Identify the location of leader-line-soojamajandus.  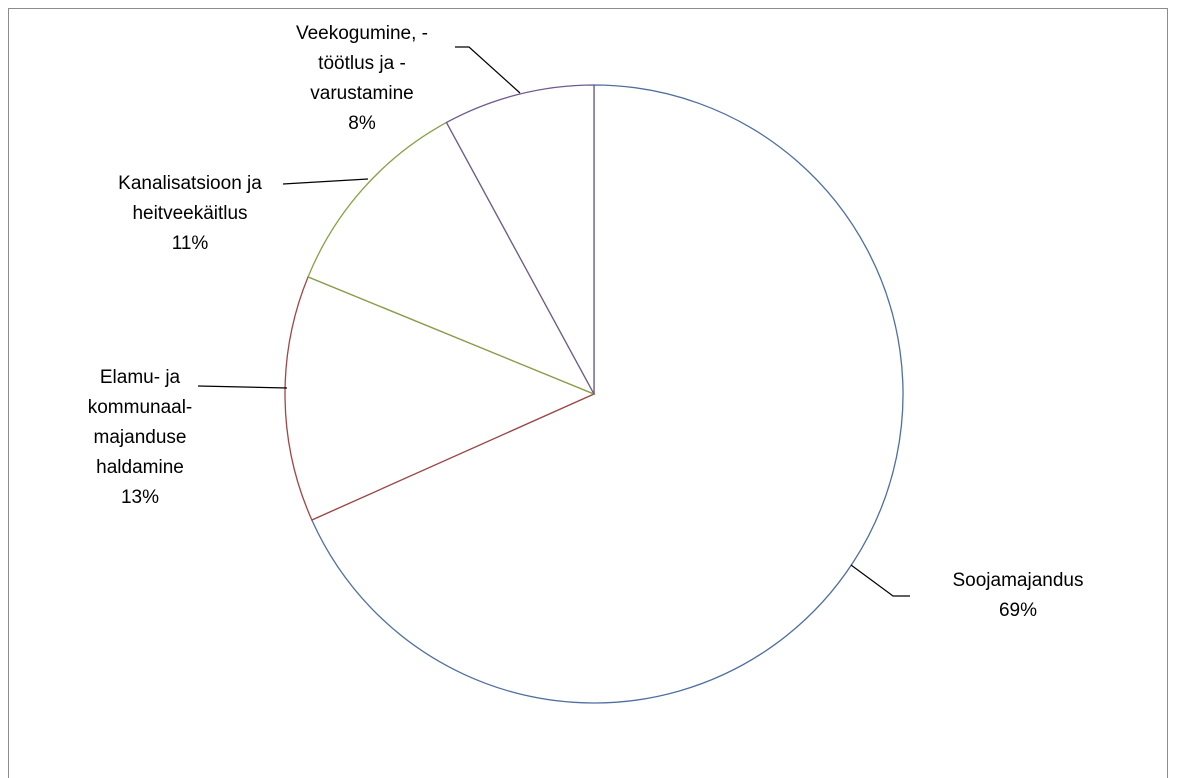
(880, 580).